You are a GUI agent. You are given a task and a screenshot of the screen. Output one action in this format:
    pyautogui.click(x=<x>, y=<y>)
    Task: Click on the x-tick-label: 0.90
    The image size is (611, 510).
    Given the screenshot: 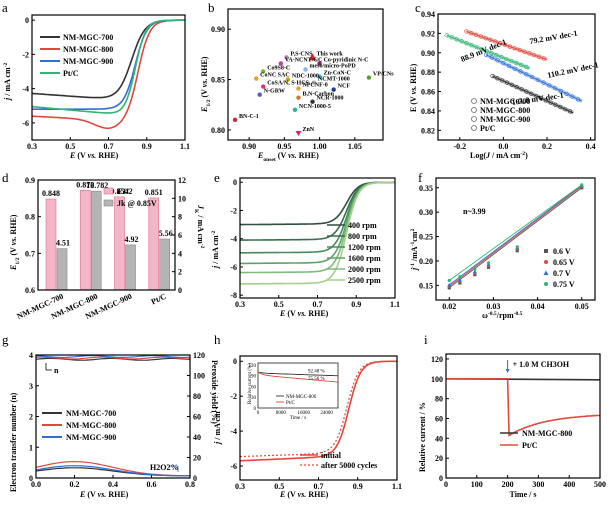 What is the action you would take?
    pyautogui.click(x=249, y=146)
    